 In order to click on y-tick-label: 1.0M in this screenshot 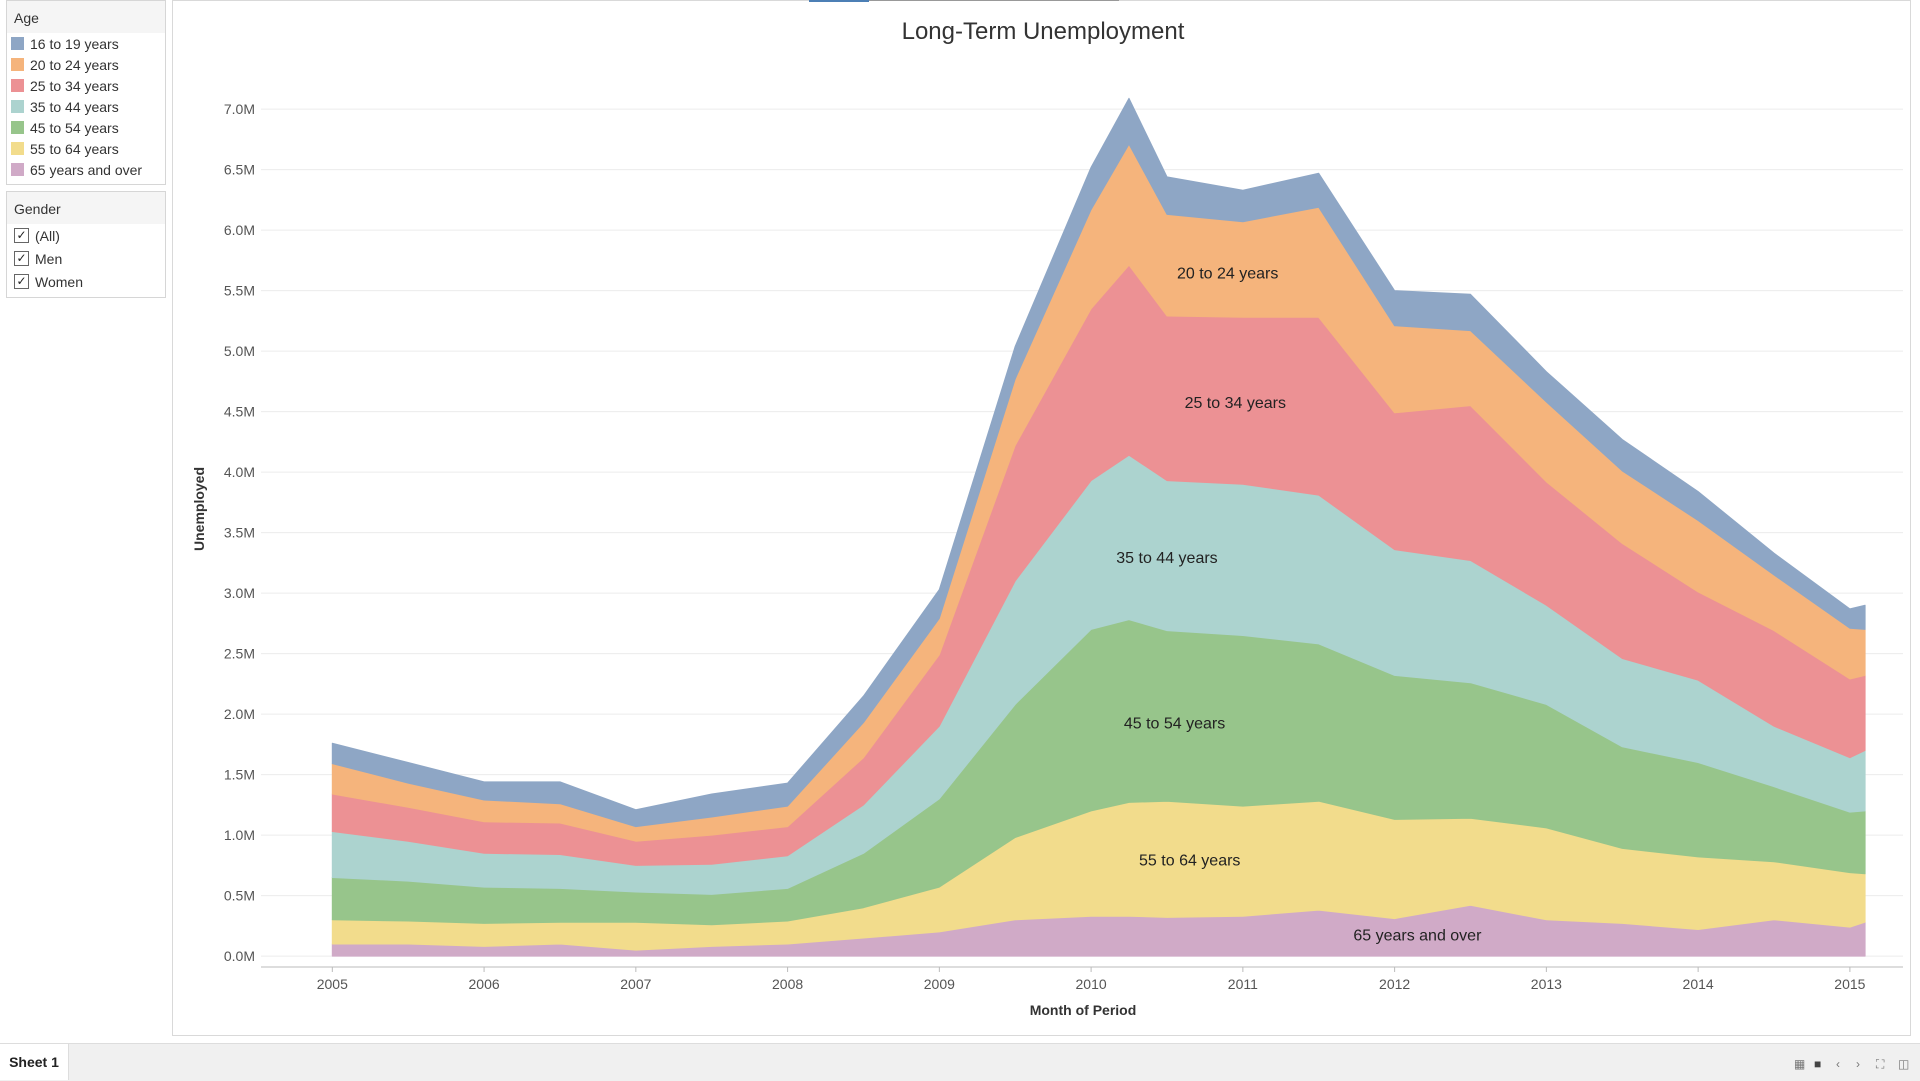, I will do `click(239, 835)`.